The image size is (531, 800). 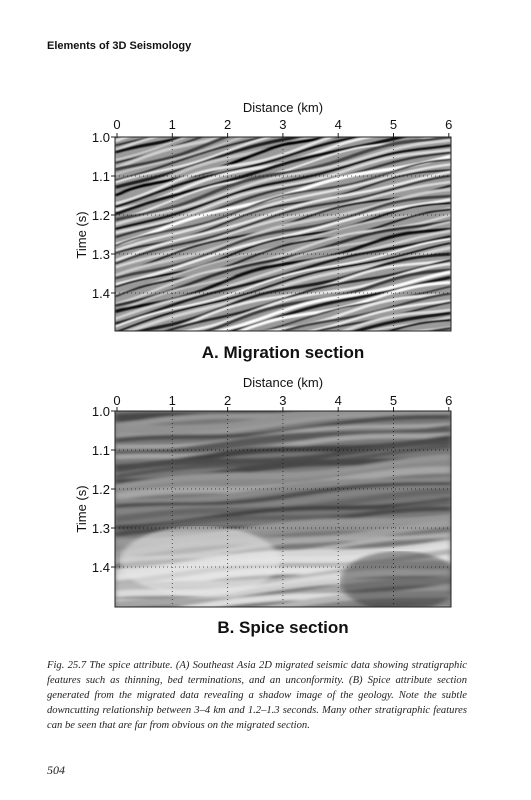 What do you see at coordinates (119, 46) in the screenshot?
I see `running-header: Elements of 3D Seismology` at bounding box center [119, 46].